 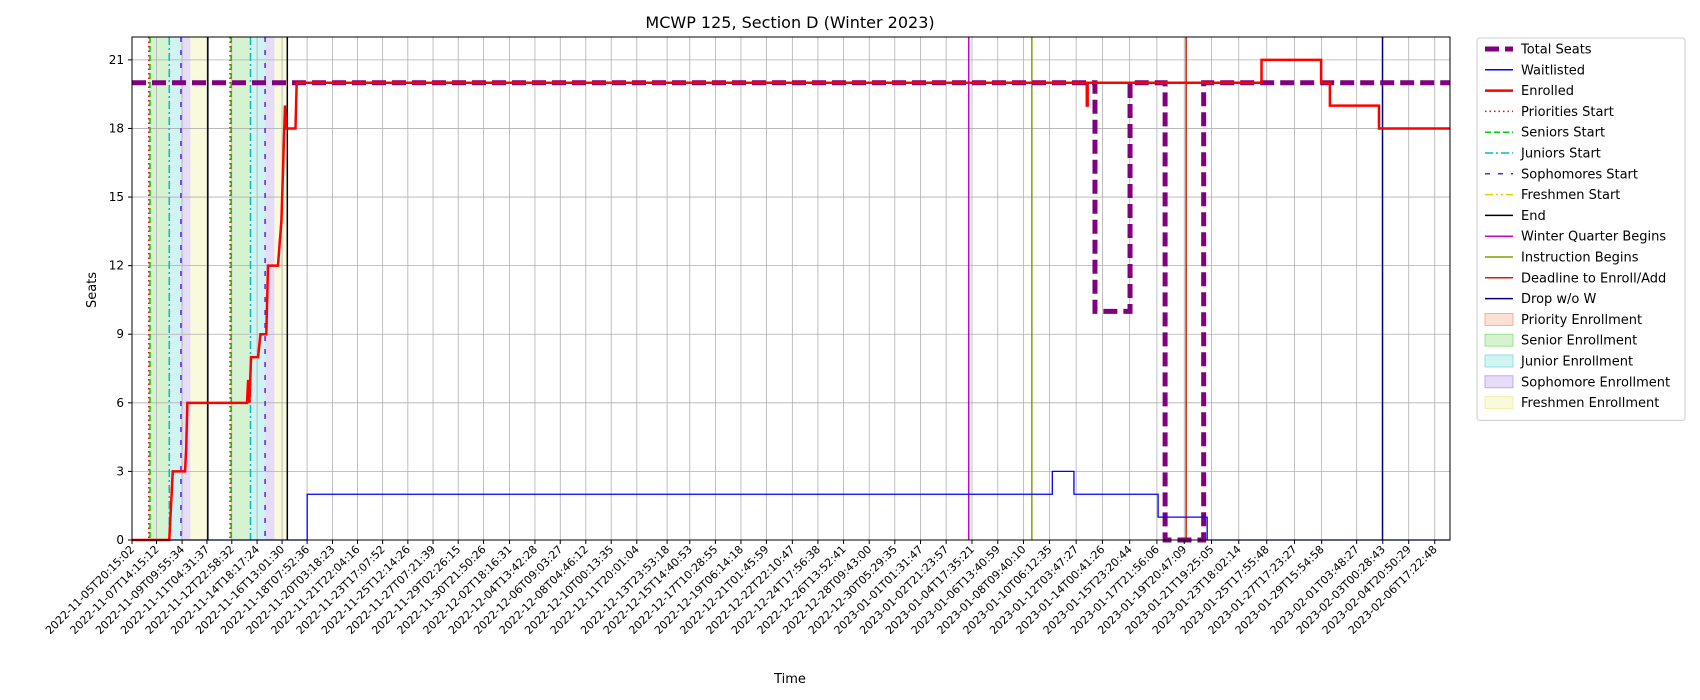 What do you see at coordinates (1567, 112) in the screenshot?
I see `legend-label-priorities-start: Priorities Start` at bounding box center [1567, 112].